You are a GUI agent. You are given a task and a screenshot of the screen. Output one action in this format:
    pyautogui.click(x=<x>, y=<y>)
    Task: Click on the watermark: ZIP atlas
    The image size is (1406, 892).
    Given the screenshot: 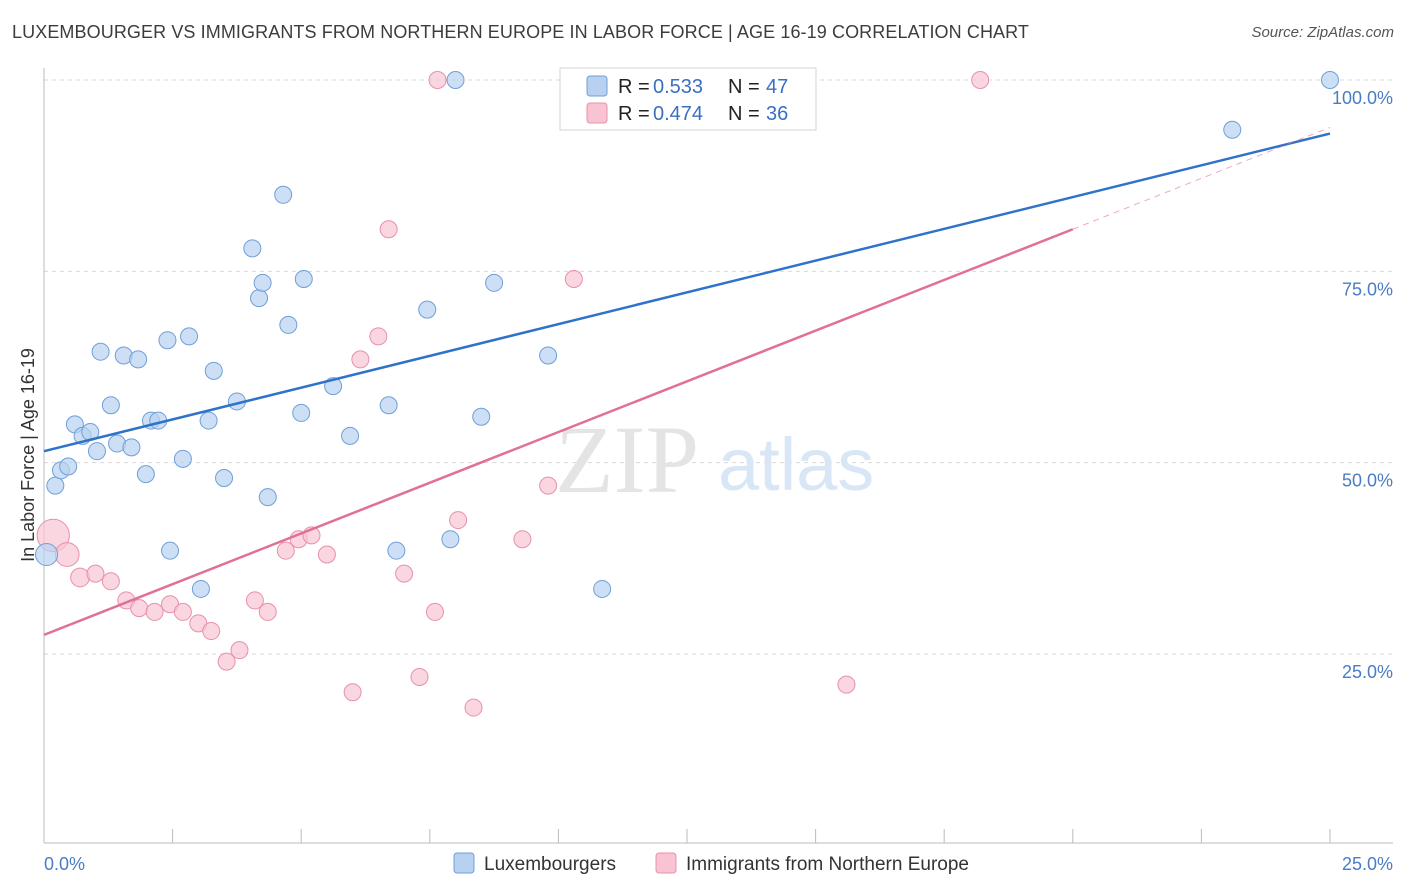 What is the action you would take?
    pyautogui.click(x=714, y=459)
    